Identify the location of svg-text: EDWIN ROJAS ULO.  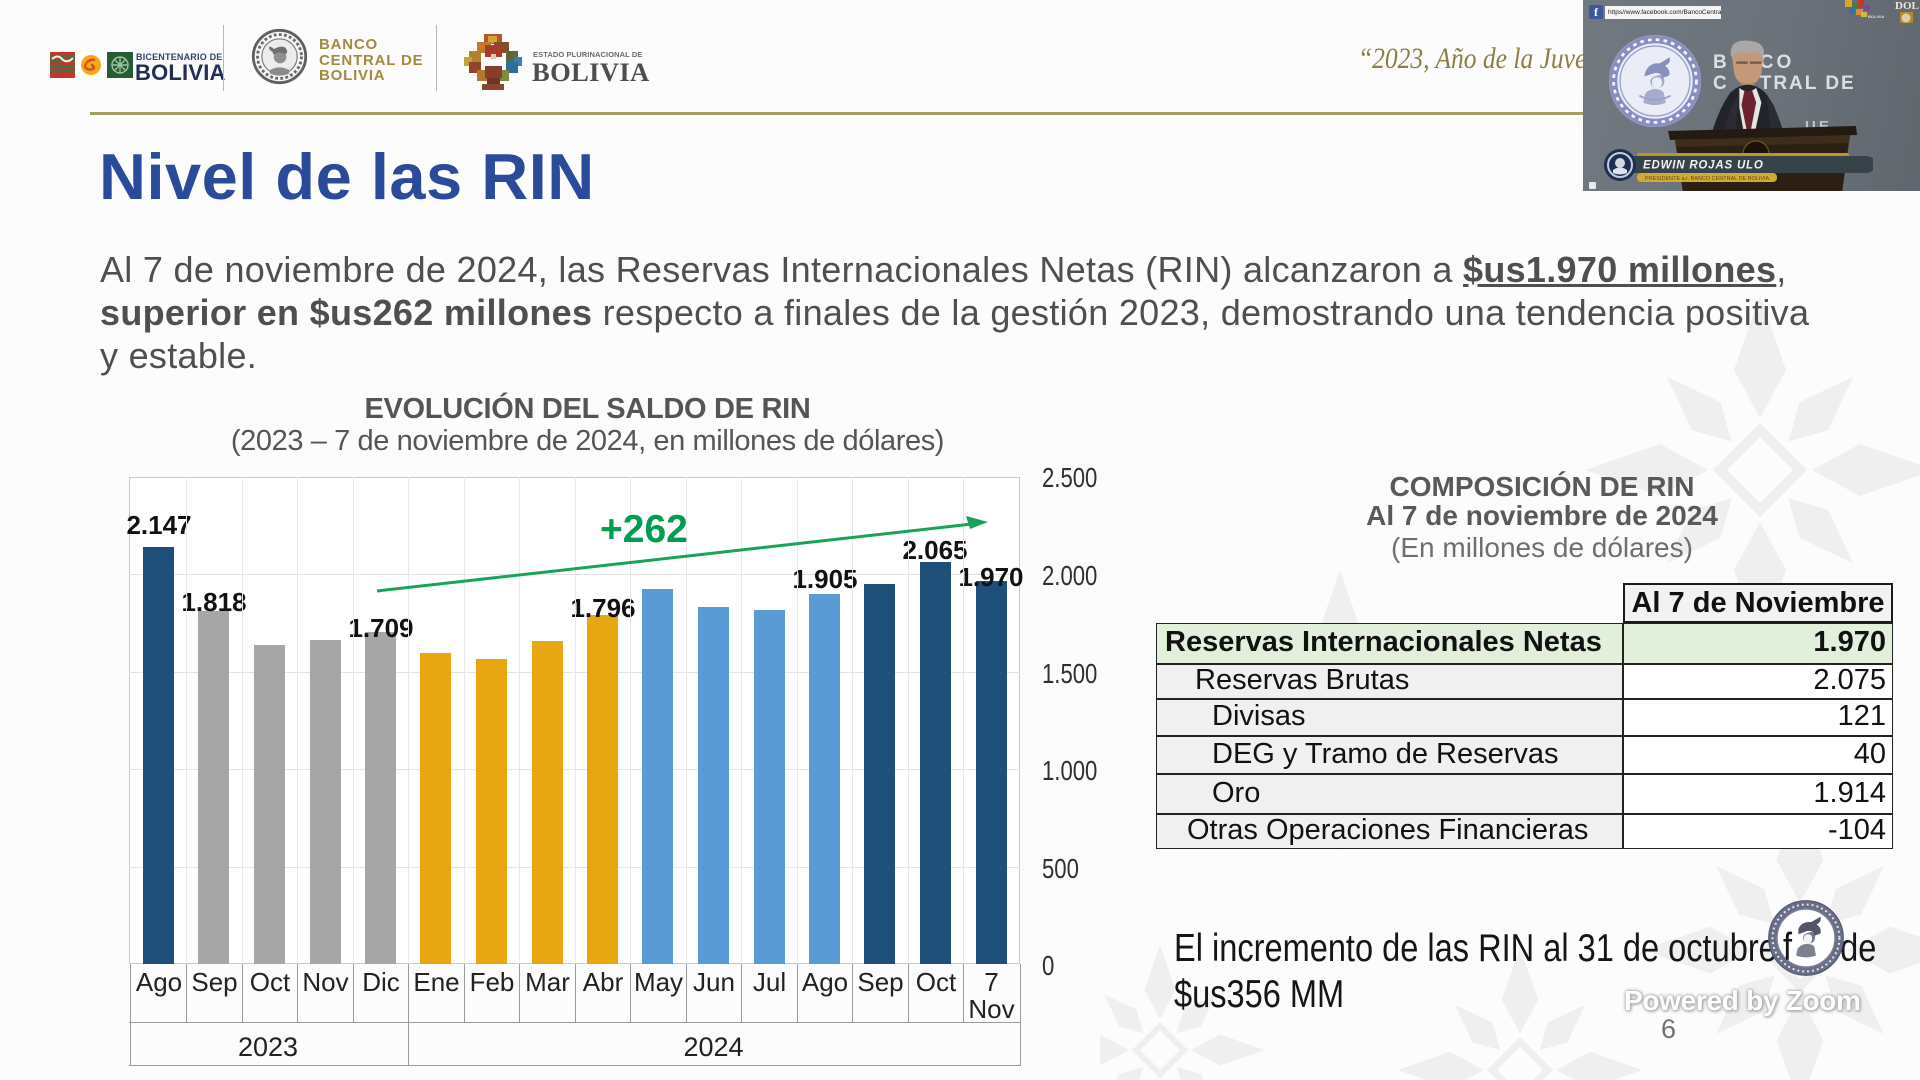
(1703, 166).